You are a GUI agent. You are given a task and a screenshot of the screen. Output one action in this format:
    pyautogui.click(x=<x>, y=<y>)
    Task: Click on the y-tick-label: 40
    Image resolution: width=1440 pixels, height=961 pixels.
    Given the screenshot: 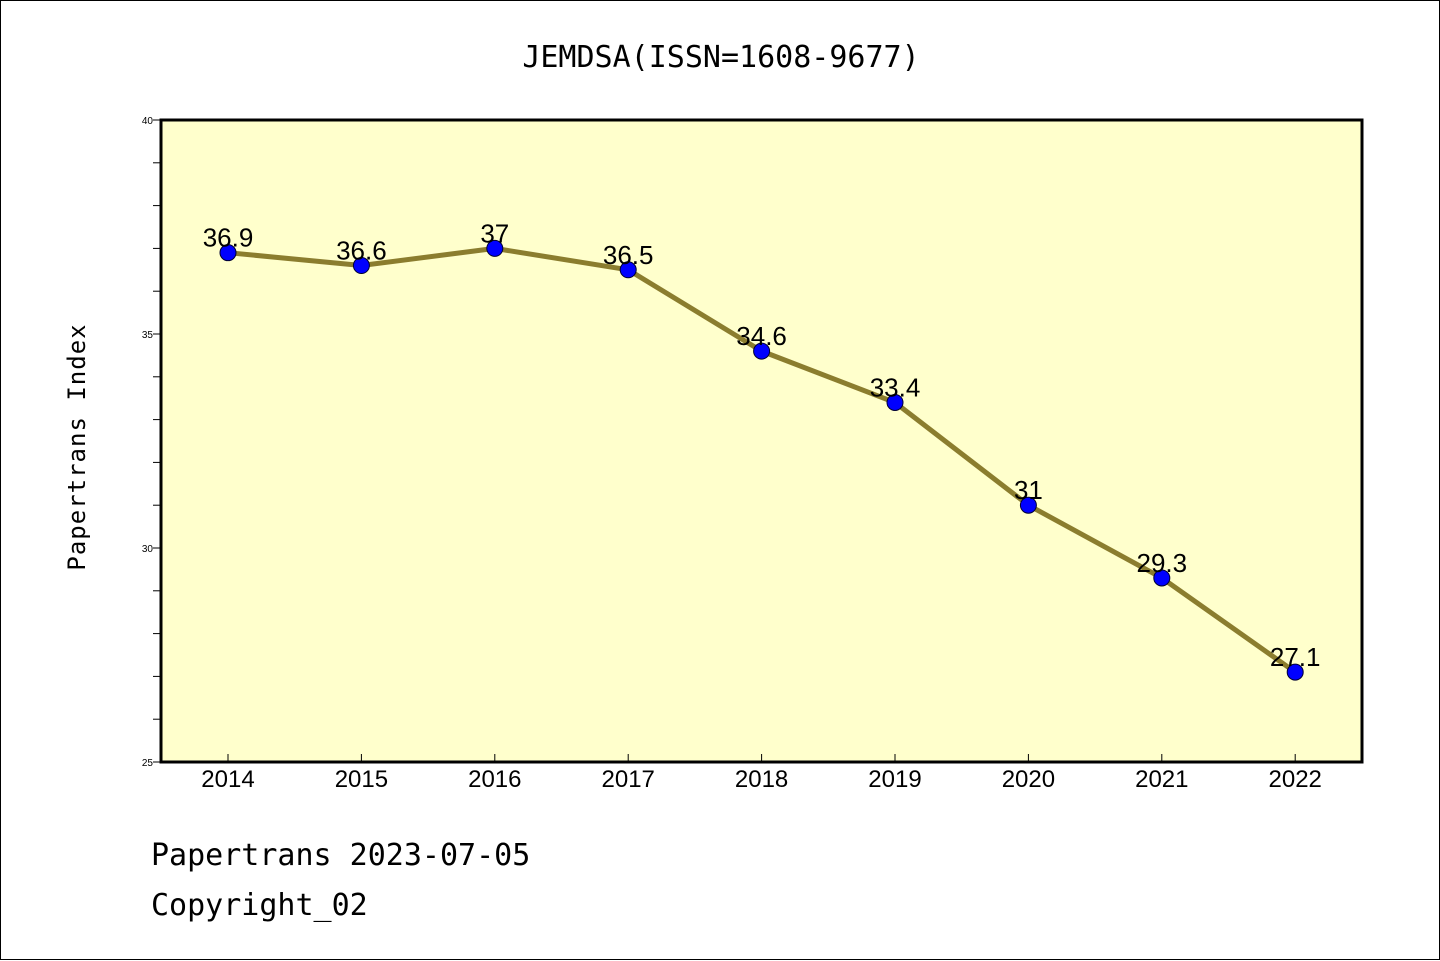 What is the action you would take?
    pyautogui.click(x=148, y=121)
    